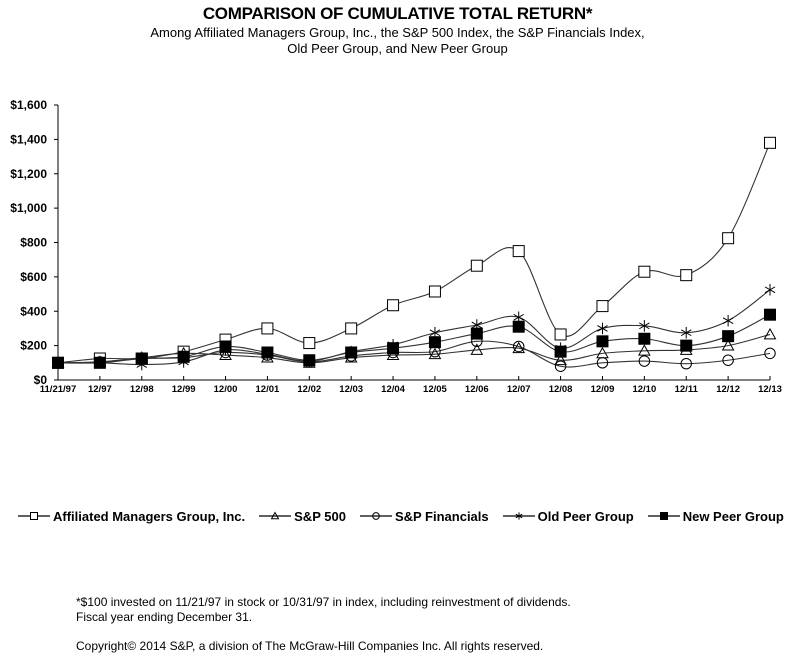 This screenshot has height=660, width=795. I want to click on legend-item-s-p-financials: S&P Financials, so click(424, 516).